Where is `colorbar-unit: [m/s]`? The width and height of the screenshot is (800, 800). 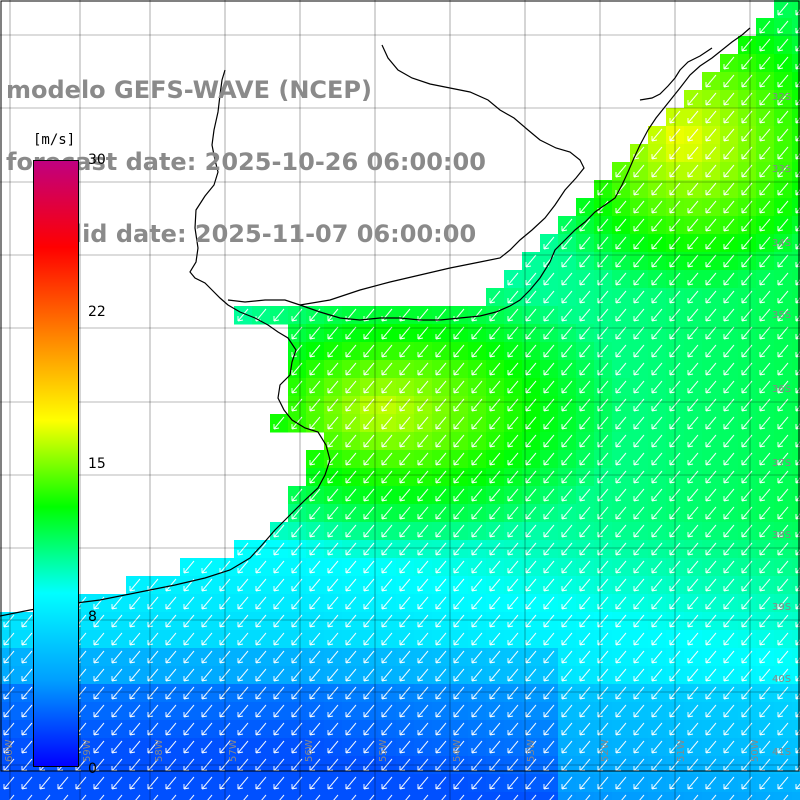 colorbar-unit: [m/s] is located at coordinates (54, 140).